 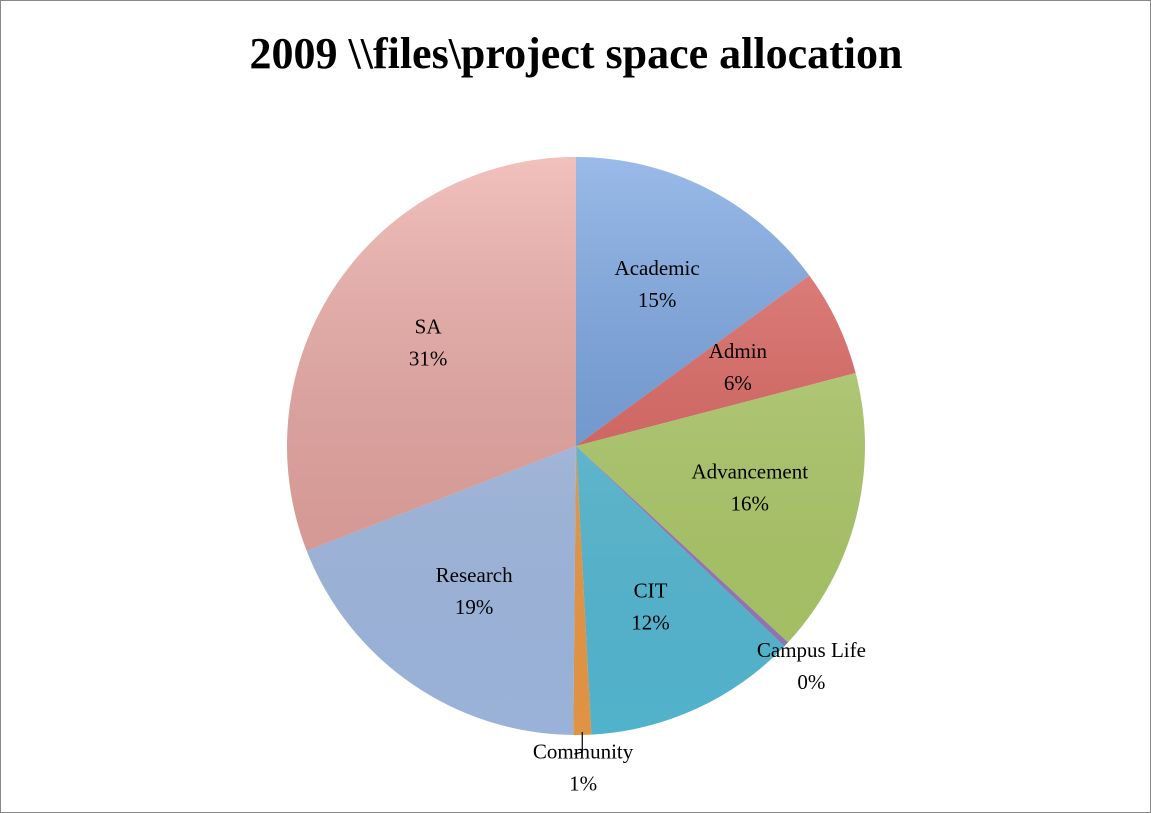 What do you see at coordinates (750, 503) in the screenshot?
I see `data-label-value: 16%` at bounding box center [750, 503].